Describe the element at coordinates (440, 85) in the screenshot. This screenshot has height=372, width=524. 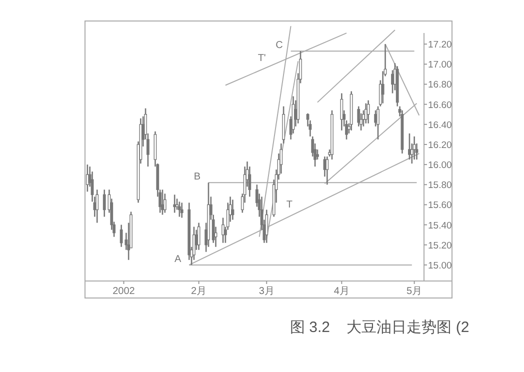
I see `y-tick-label: 16.80` at that location.